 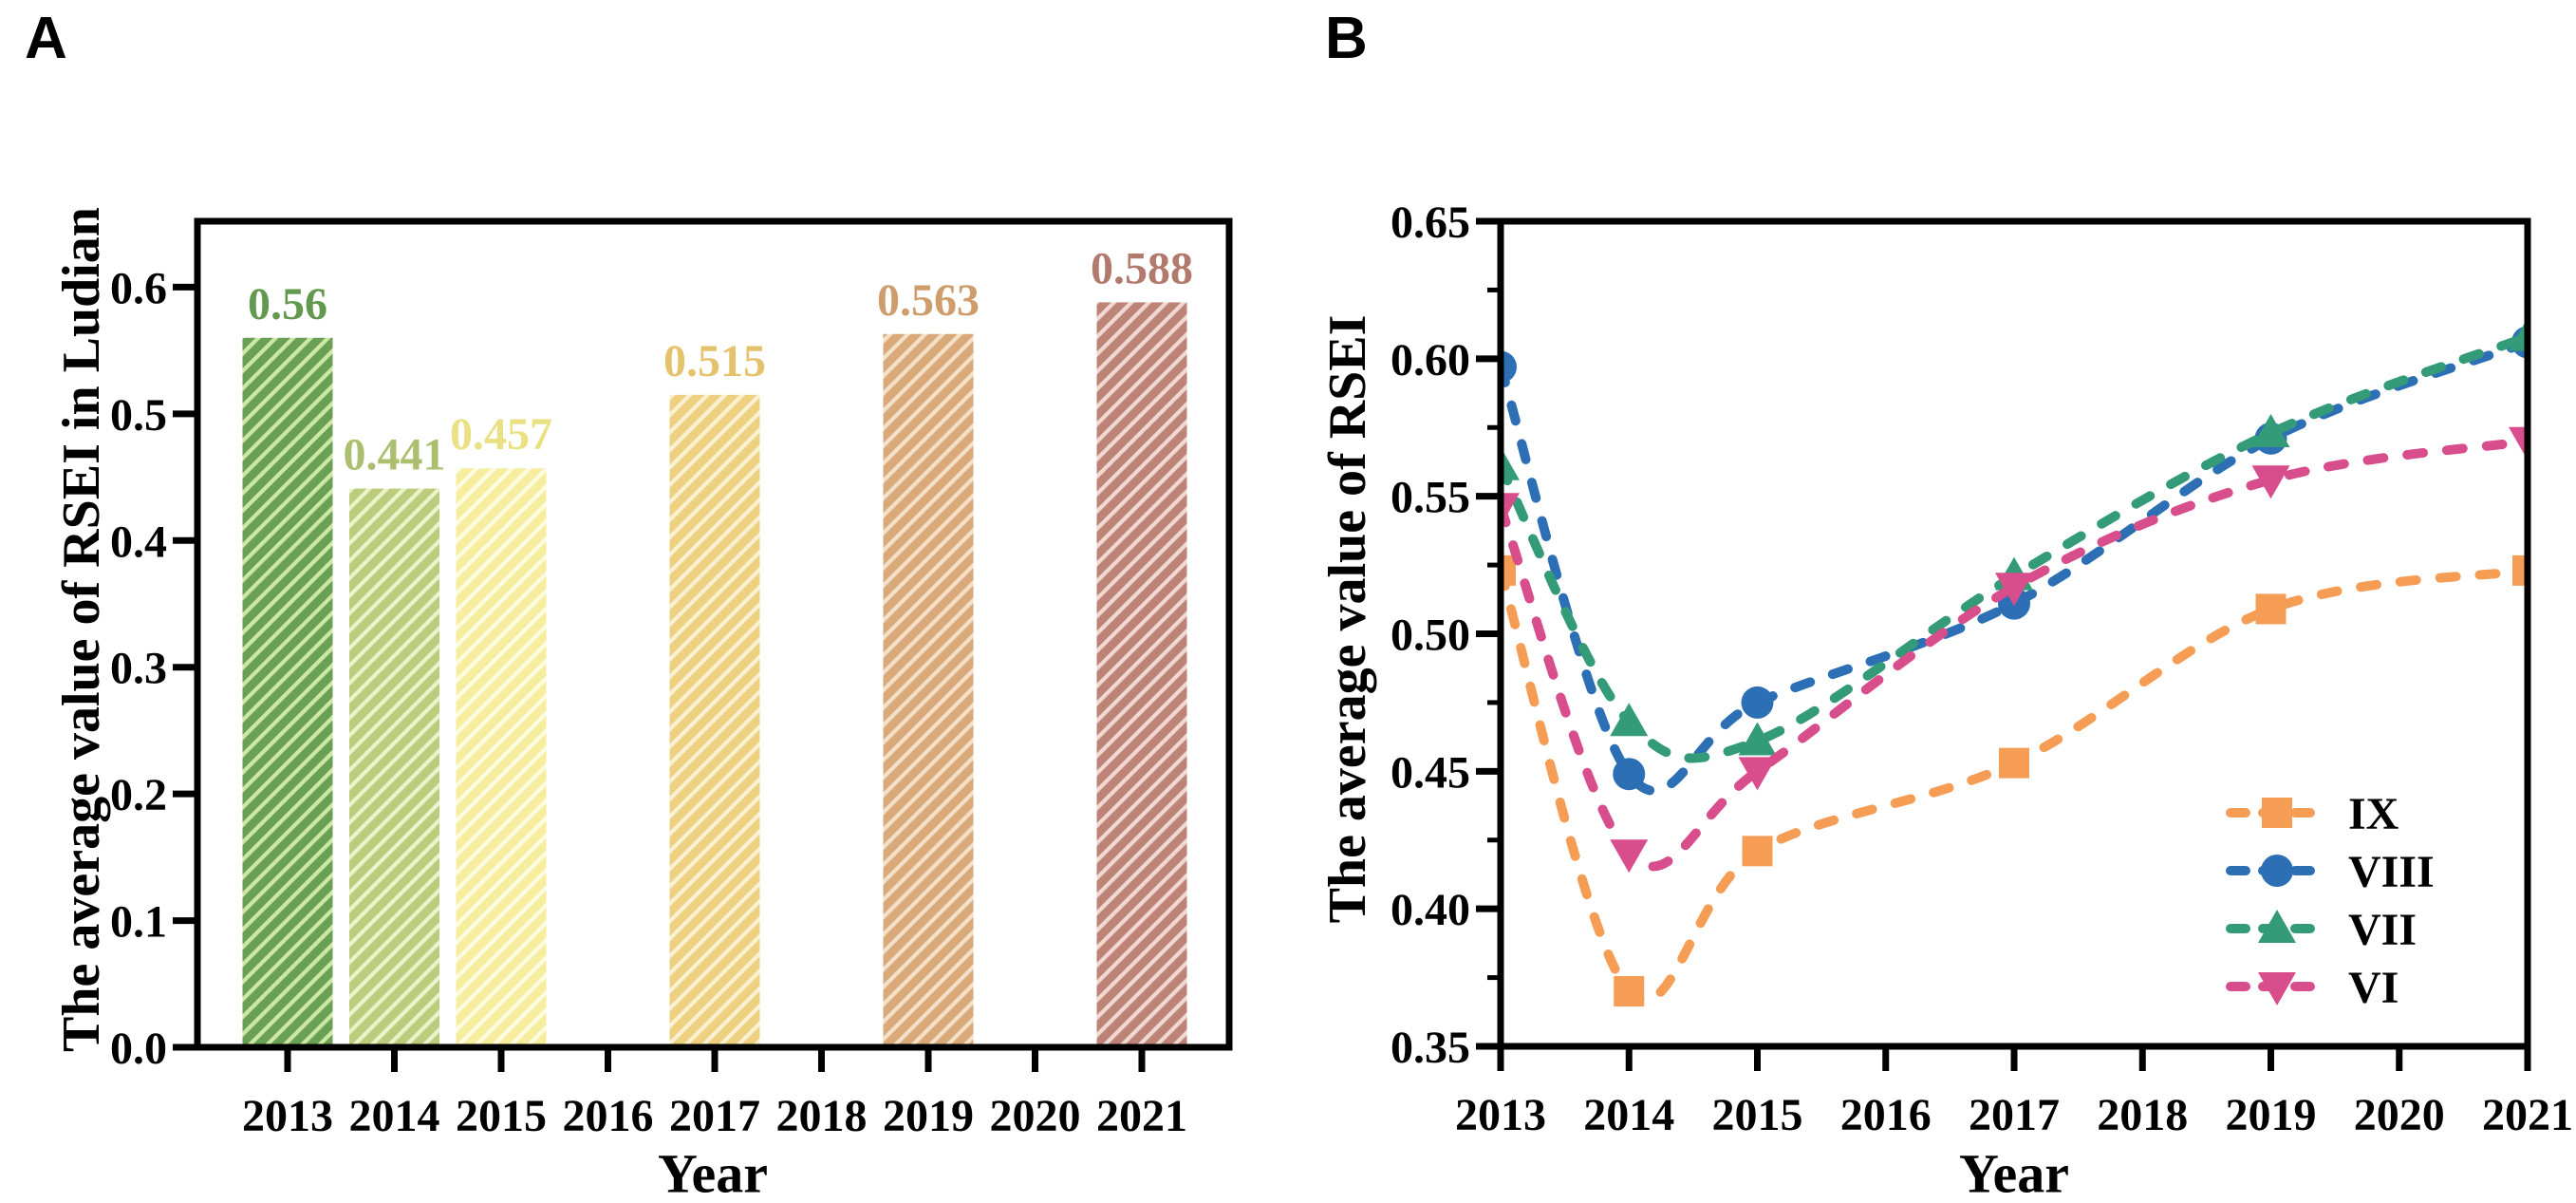 I want to click on bar-2013, so click(x=287, y=692).